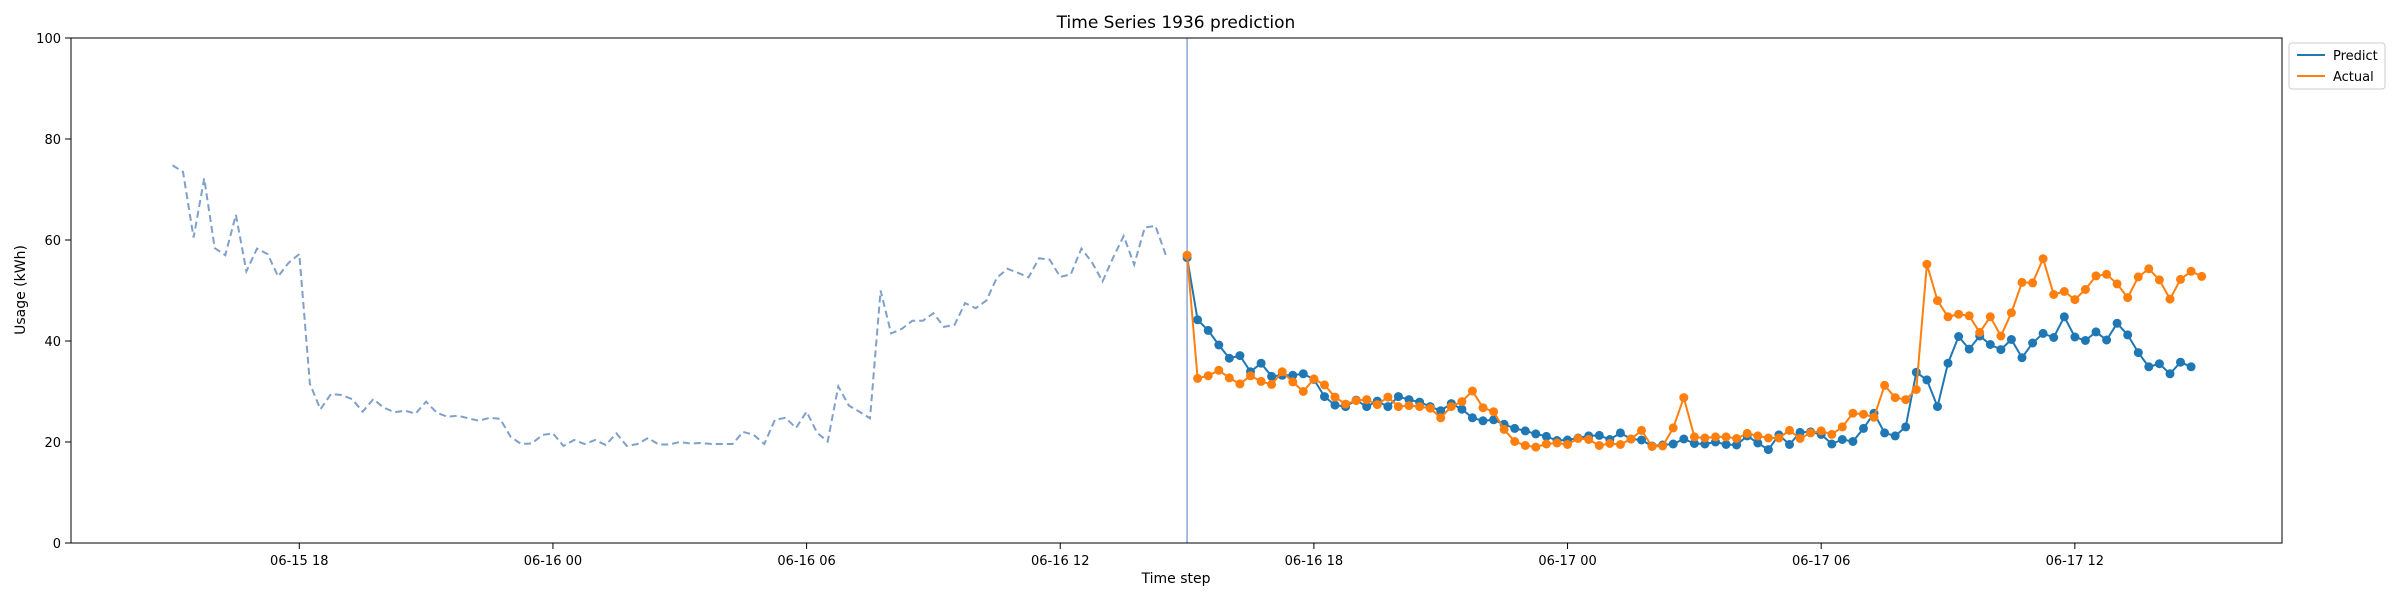 The image size is (2400, 600). I want to click on y-tick-label: 40, so click(52, 342).